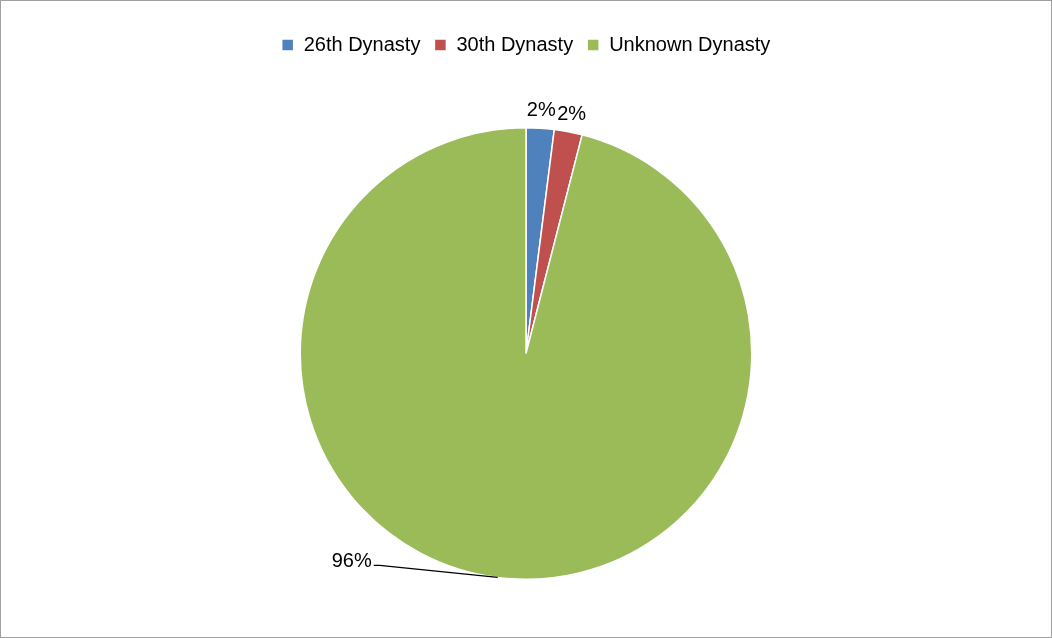 This screenshot has width=1052, height=638. I want to click on data-label: 96%, so click(351, 559).